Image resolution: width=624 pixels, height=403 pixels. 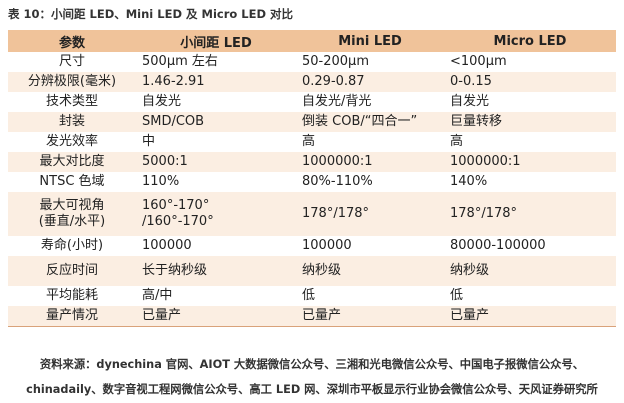 I want to click on table-row: 发光效率 中 高 高, so click(x=312, y=142).